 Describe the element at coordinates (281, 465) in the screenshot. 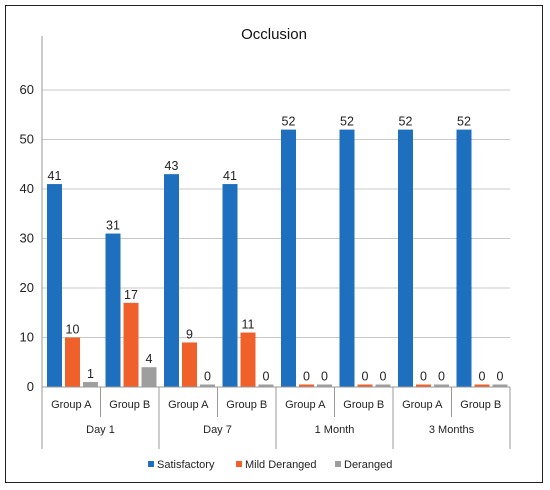

I see `legend-label: Mild Deranged` at that location.